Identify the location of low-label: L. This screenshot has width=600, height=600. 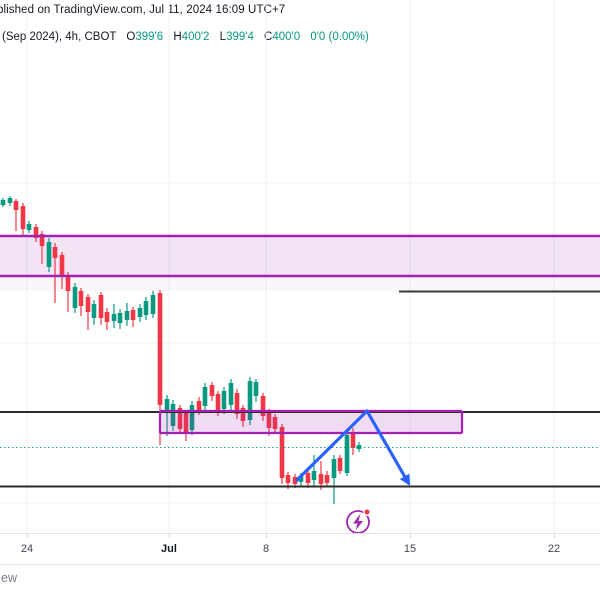
(223, 37).